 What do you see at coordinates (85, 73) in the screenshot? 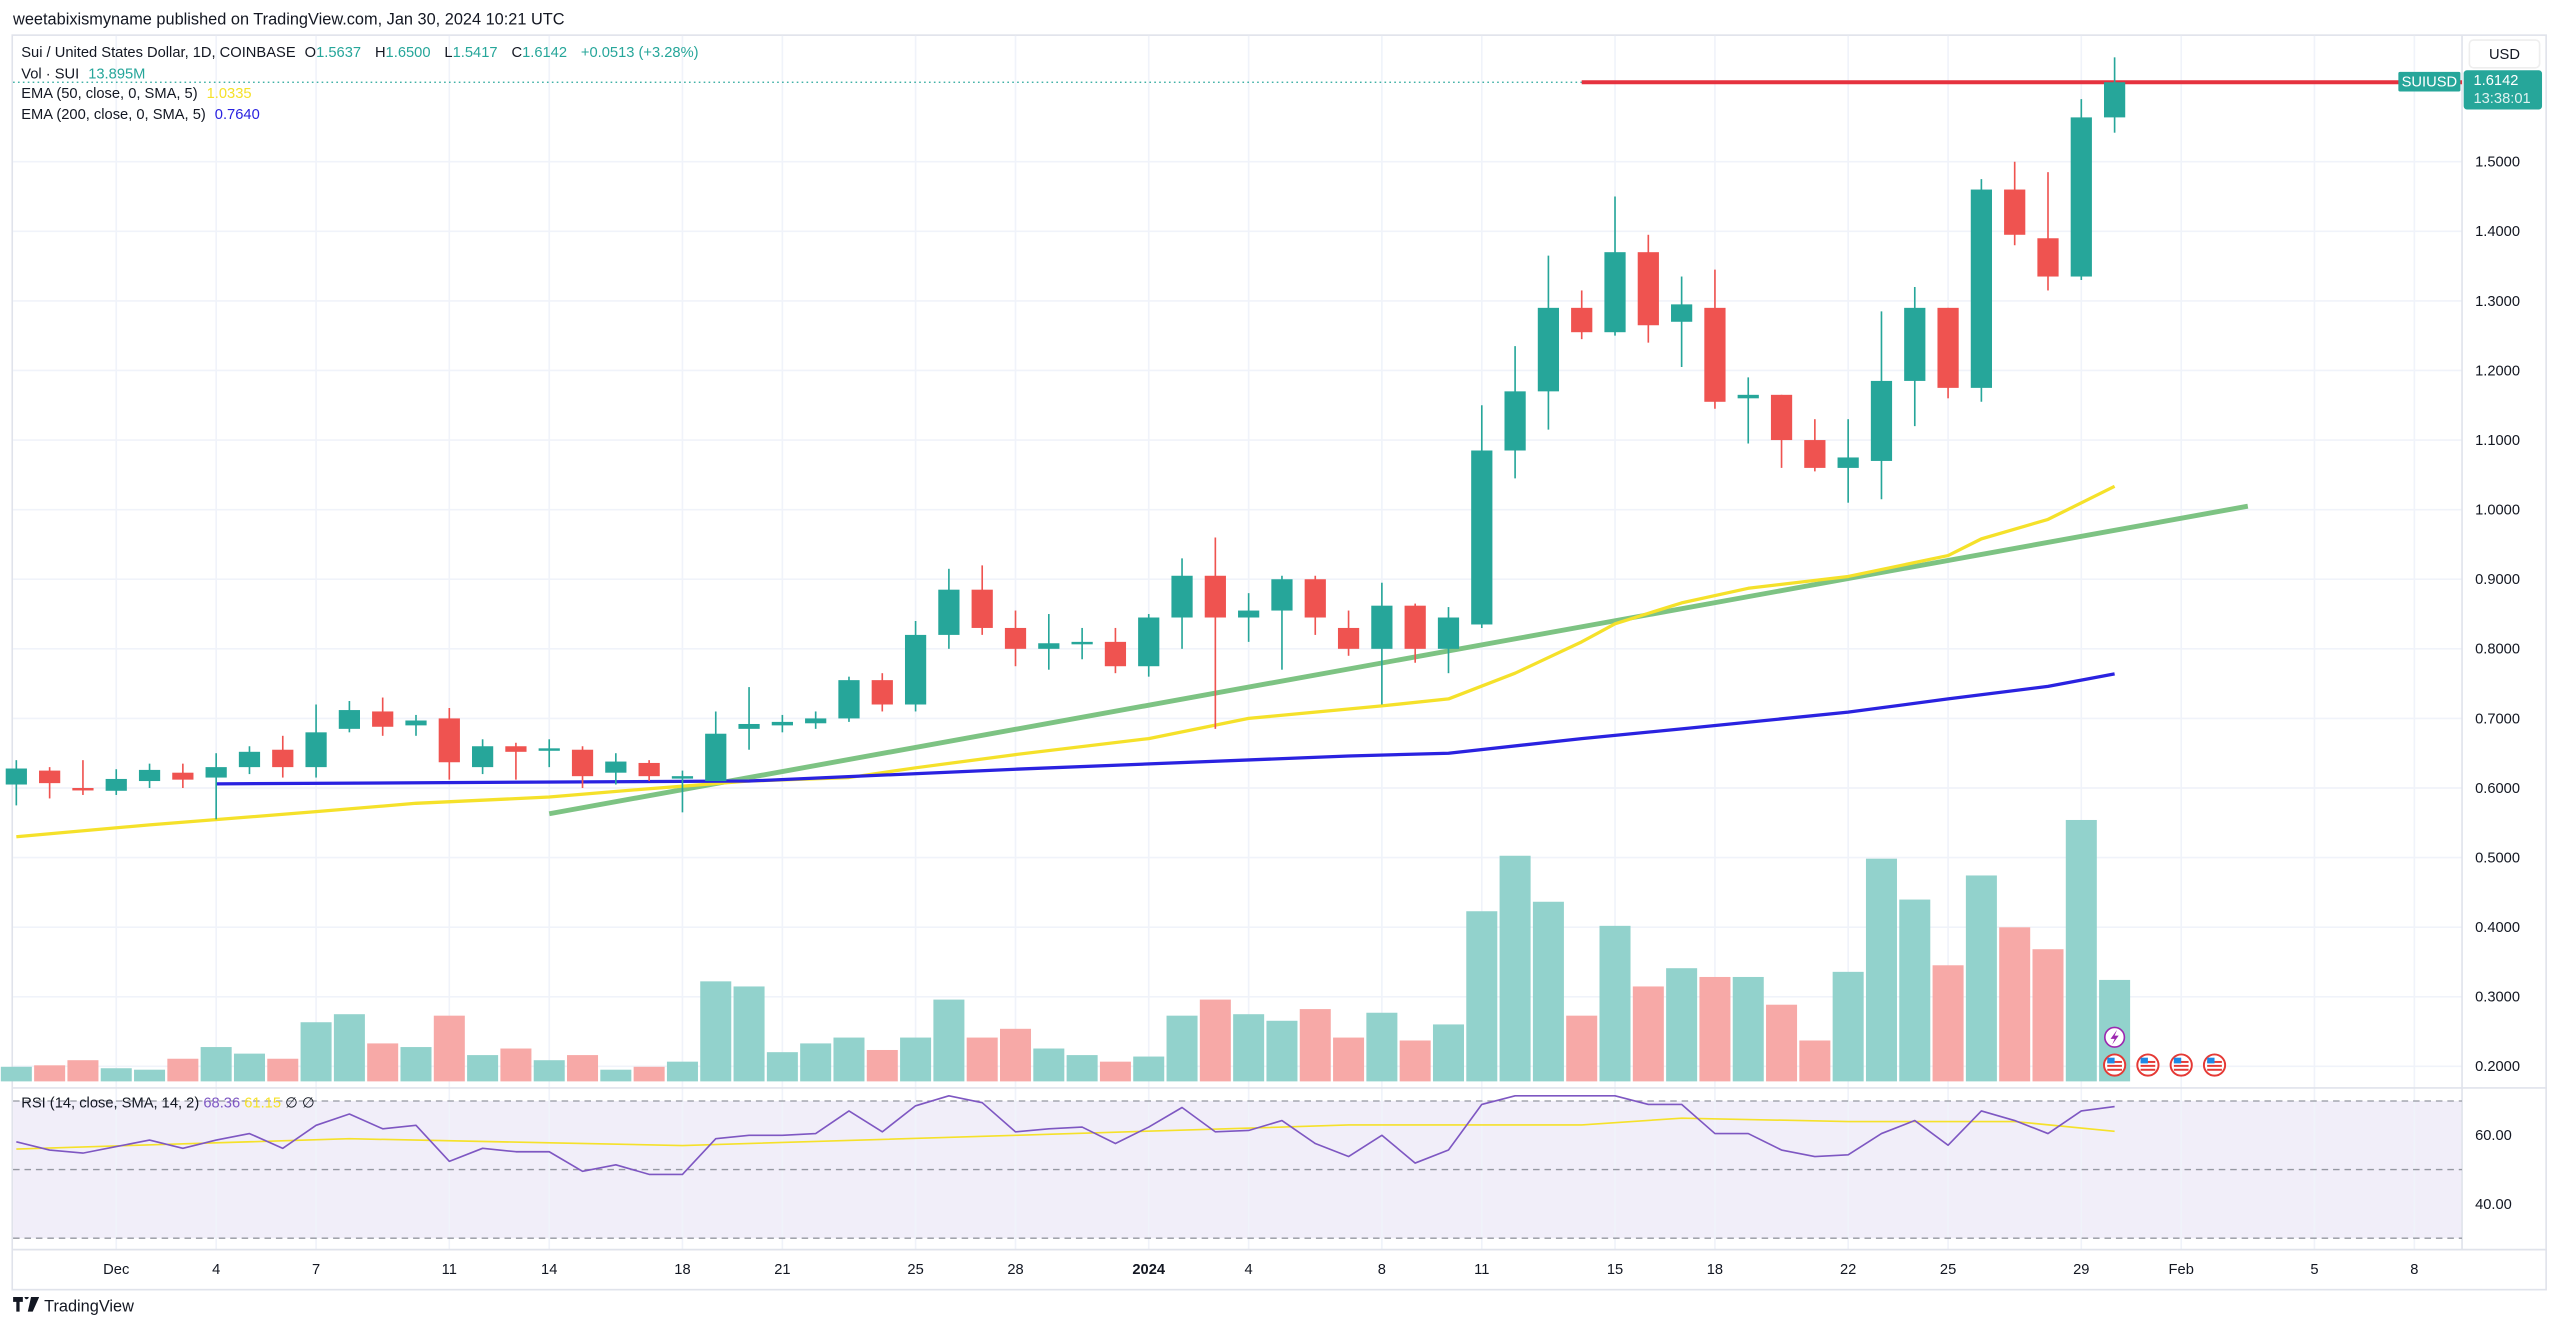
I see `volume-legend: Vol · SUI 13.895M` at bounding box center [85, 73].